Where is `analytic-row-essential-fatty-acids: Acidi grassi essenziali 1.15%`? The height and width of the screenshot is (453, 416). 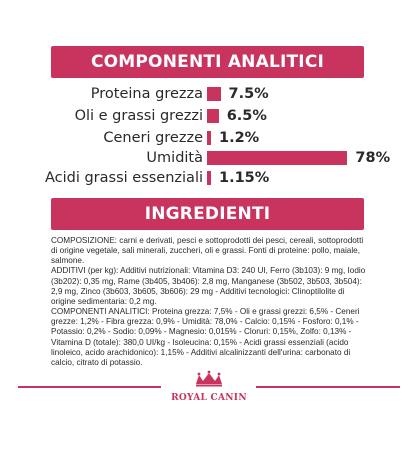
analytic-row-essential-fatty-acids: Acidi grassi essenziali 1.15% is located at coordinates (208, 178).